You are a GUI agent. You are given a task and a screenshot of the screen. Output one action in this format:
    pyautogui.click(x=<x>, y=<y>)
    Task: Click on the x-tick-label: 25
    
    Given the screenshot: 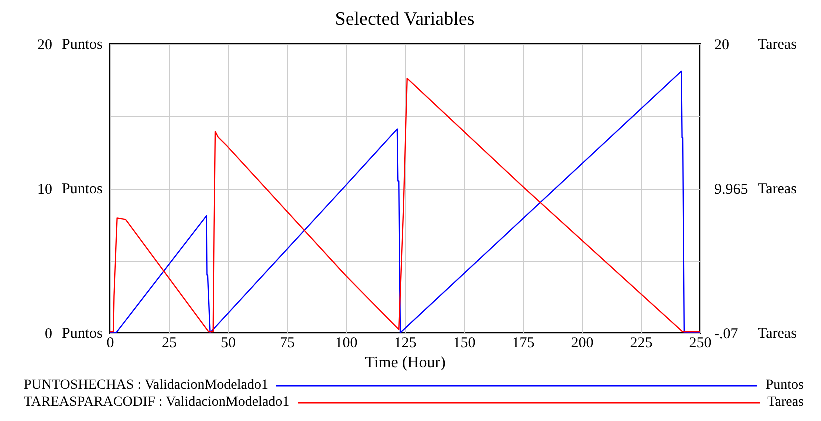 What is the action you would take?
    pyautogui.click(x=169, y=344)
    